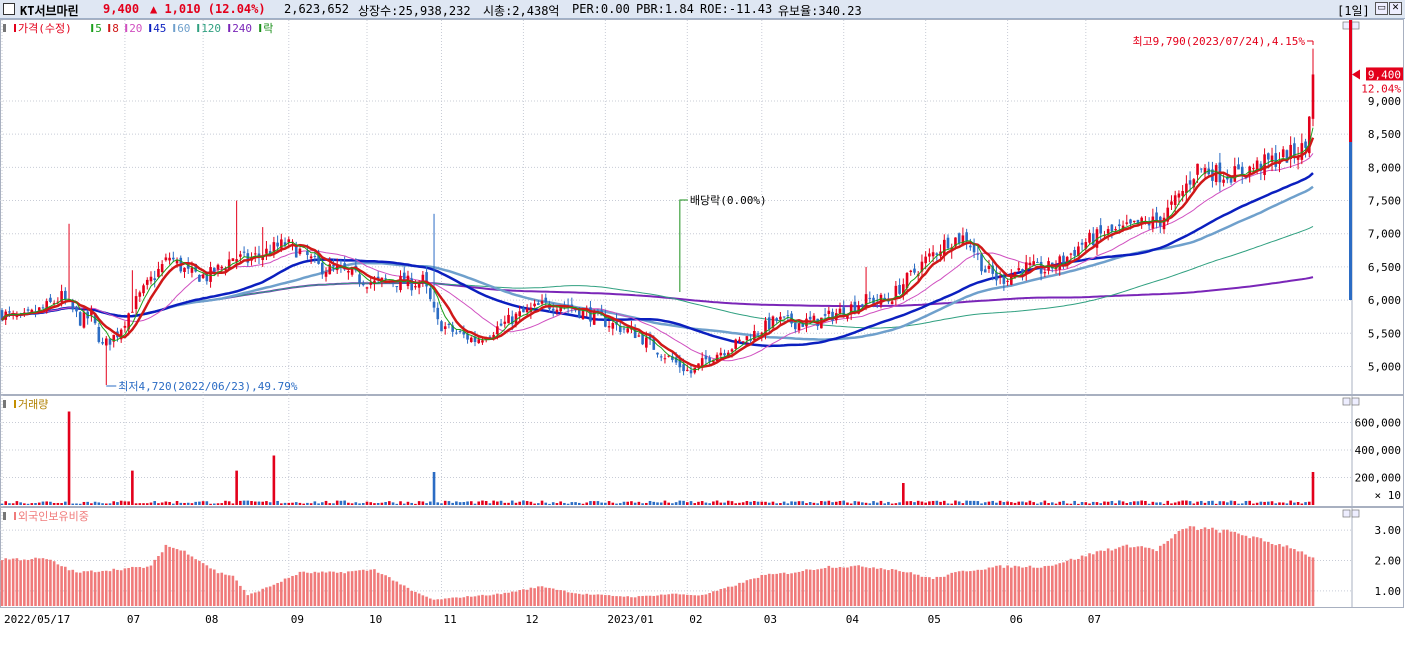  What do you see at coordinates (1395, 8) in the screenshot?
I see `close-icon: ✕` at bounding box center [1395, 8].